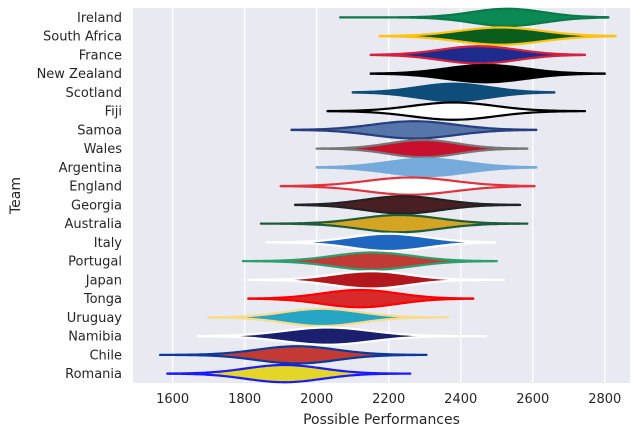  Describe the element at coordinates (293, 355) in the screenshot. I see `violin-chile` at that location.